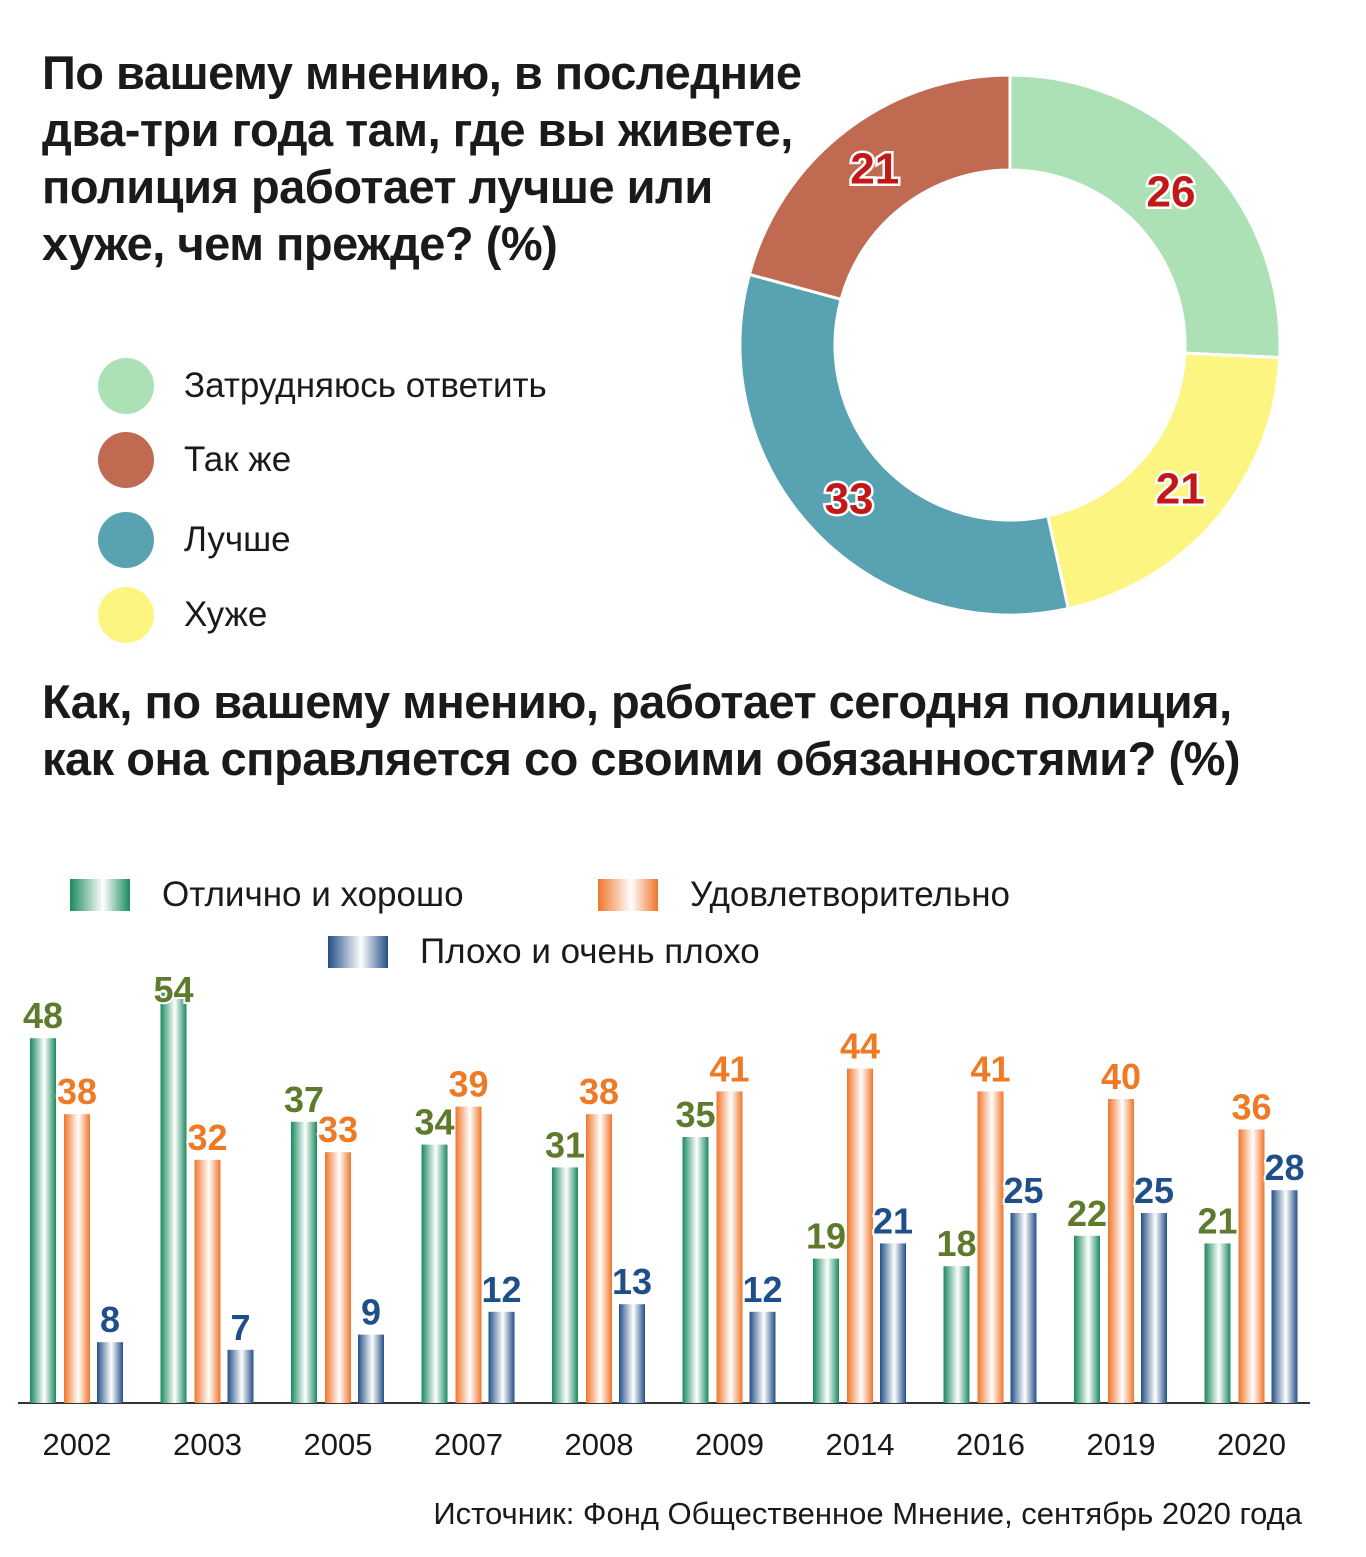  I want to click on bar-value-label: 35, so click(695, 1114).